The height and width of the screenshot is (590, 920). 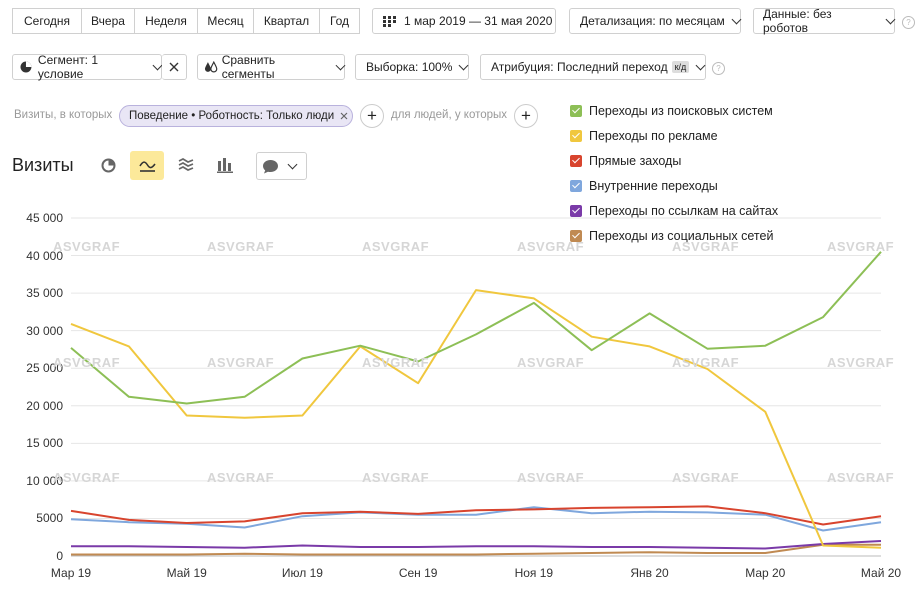 What do you see at coordinates (635, 161) in the screenshot?
I see `legend-label: Прямые заходы` at bounding box center [635, 161].